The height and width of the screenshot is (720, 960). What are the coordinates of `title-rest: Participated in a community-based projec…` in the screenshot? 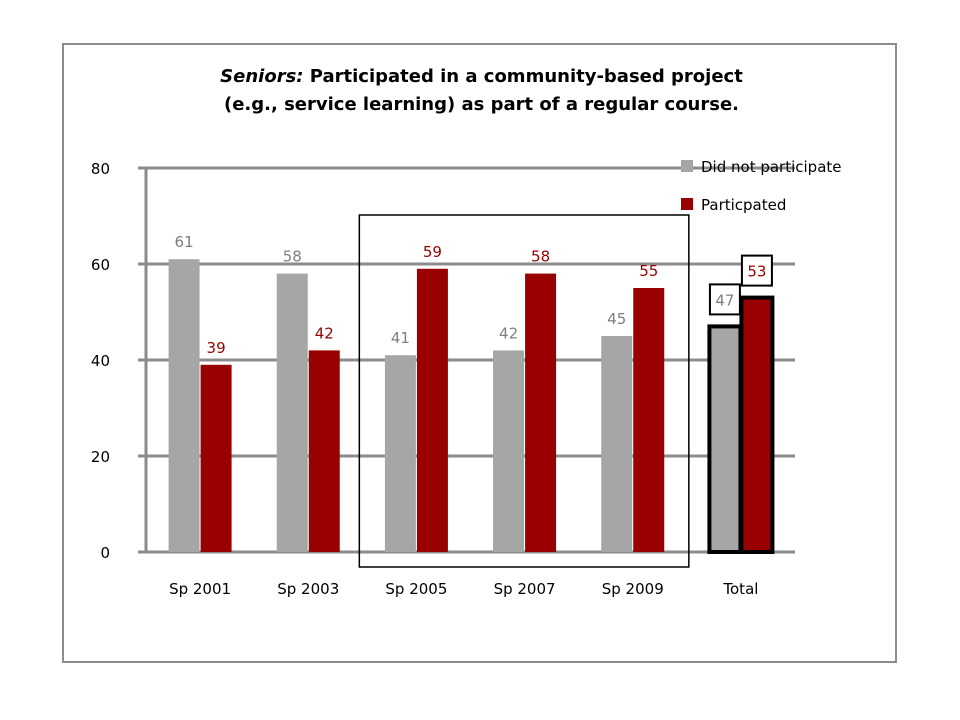 It's located at (526, 76).